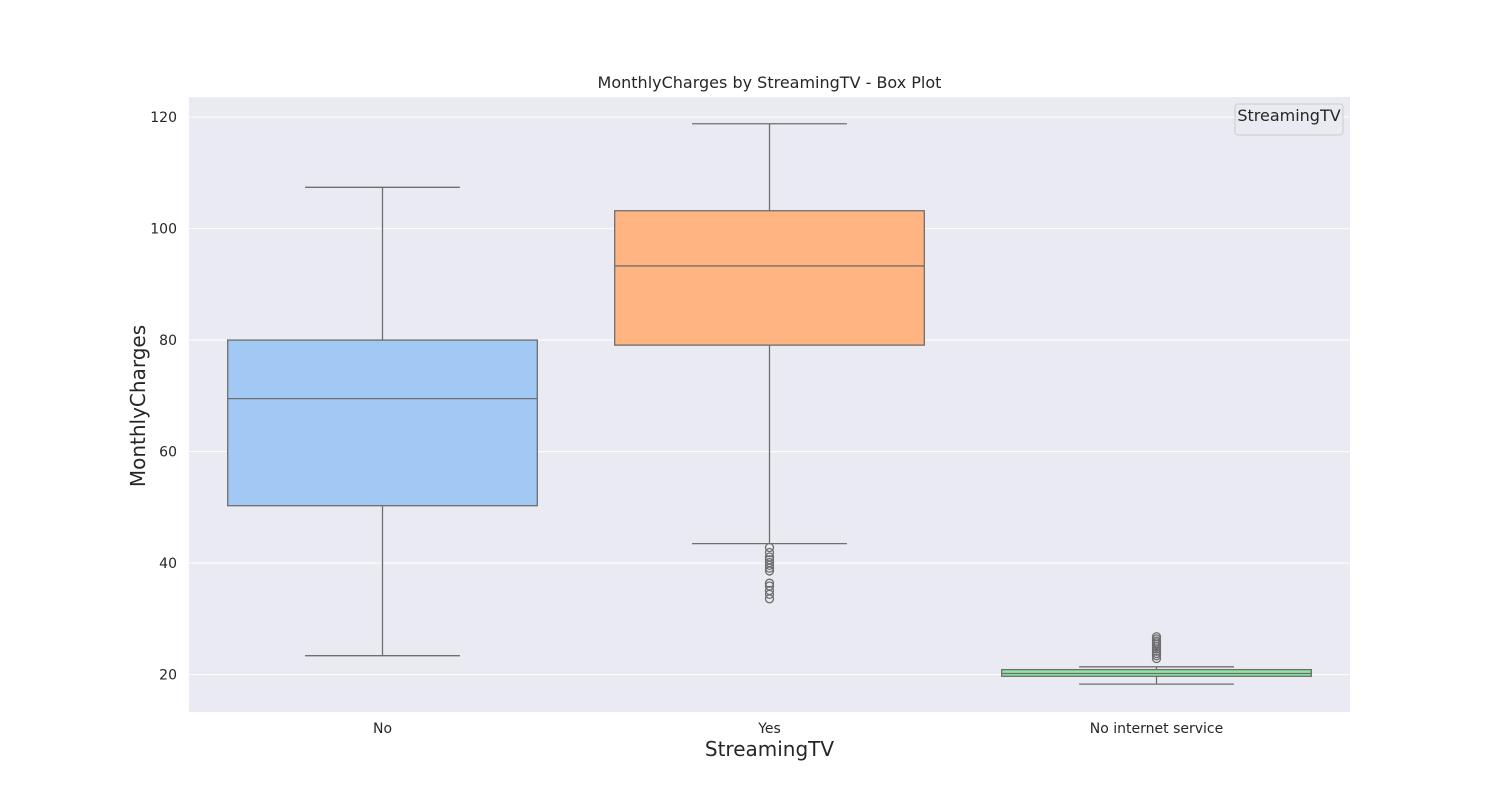  I want to click on y-tick-label: 80, so click(168, 341).